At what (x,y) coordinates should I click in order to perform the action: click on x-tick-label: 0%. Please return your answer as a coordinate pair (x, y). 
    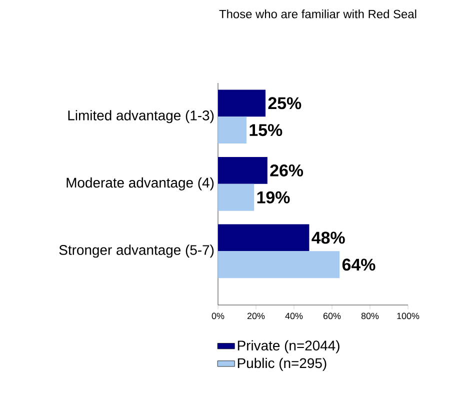
    Looking at the image, I should click on (218, 316).